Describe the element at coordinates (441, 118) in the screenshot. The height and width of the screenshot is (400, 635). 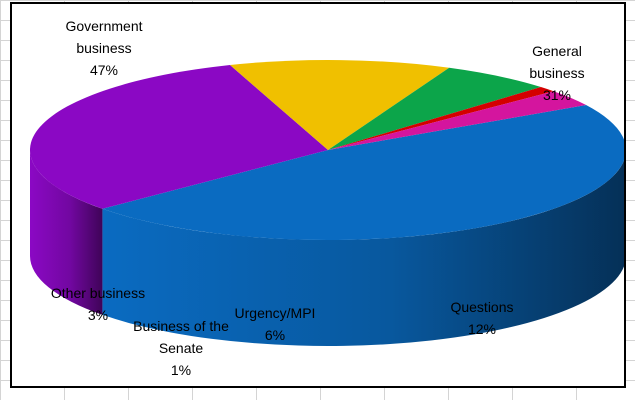
I see `pie-slice-business-of-the-senate` at that location.